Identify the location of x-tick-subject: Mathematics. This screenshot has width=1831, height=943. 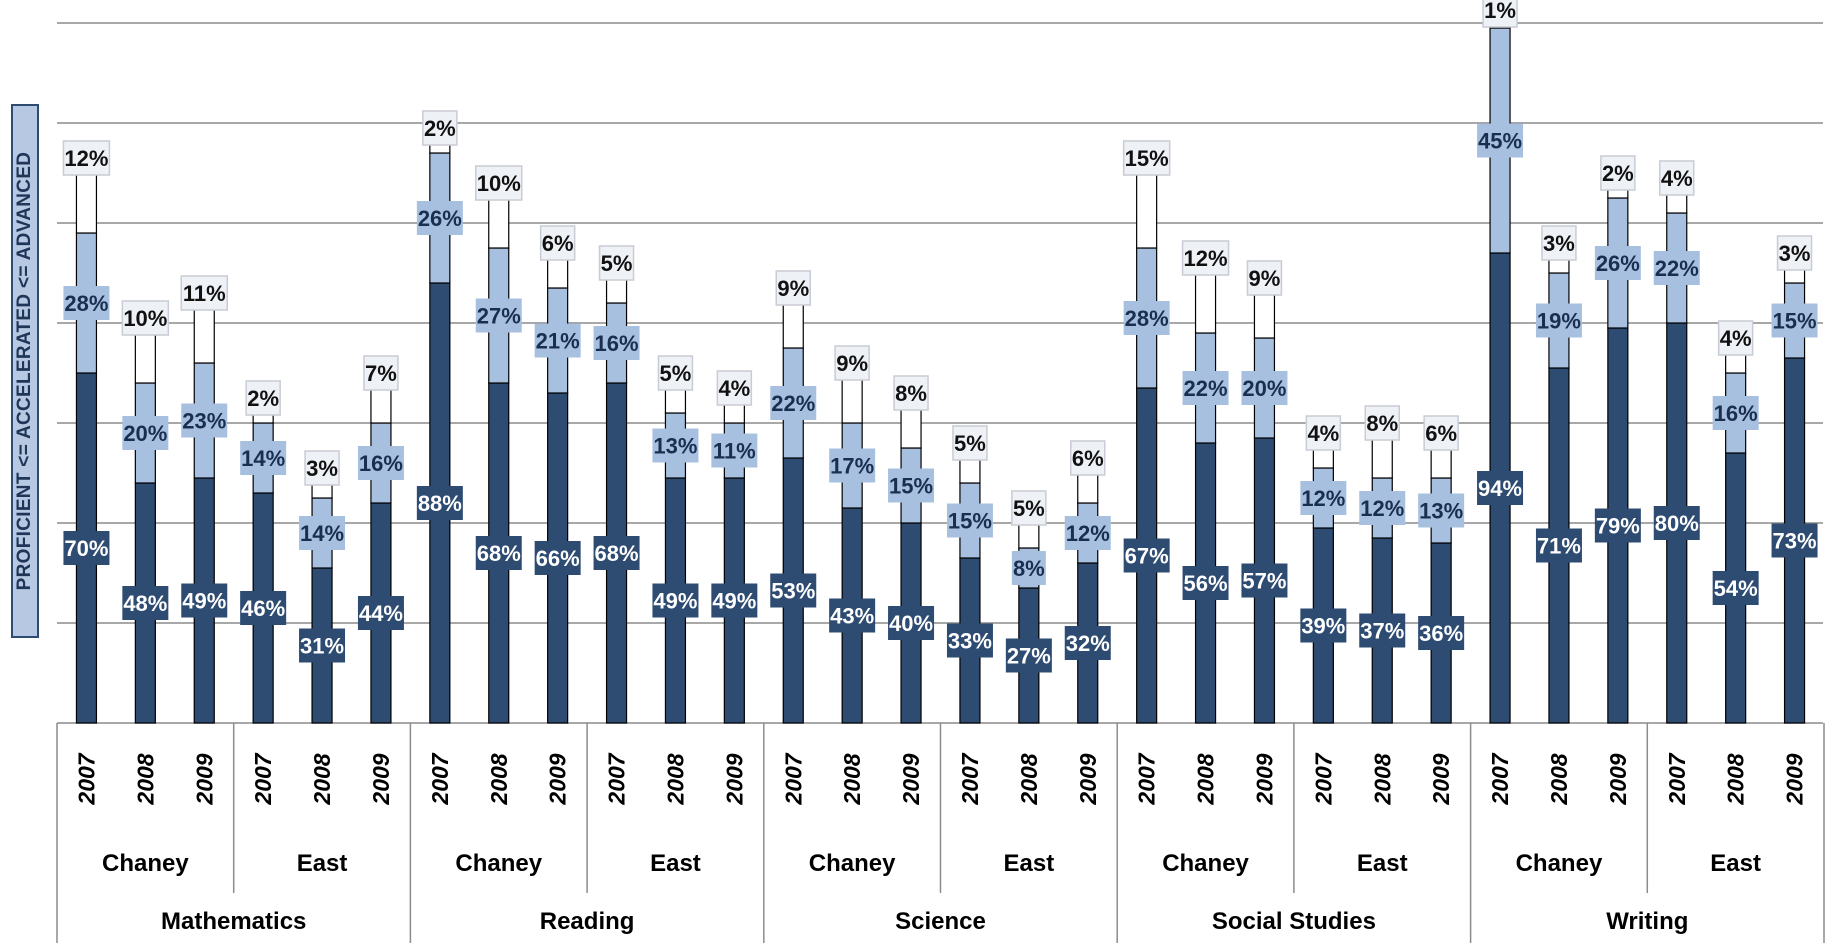
(233, 921).